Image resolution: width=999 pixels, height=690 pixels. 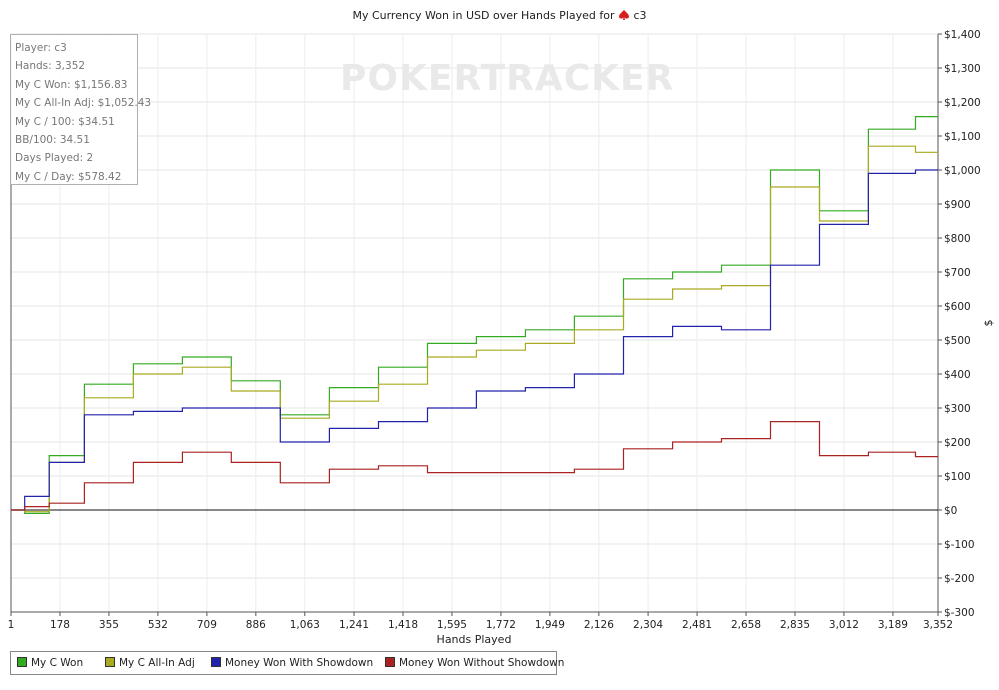 I want to click on x-tick-label: 1, so click(x=11, y=625).